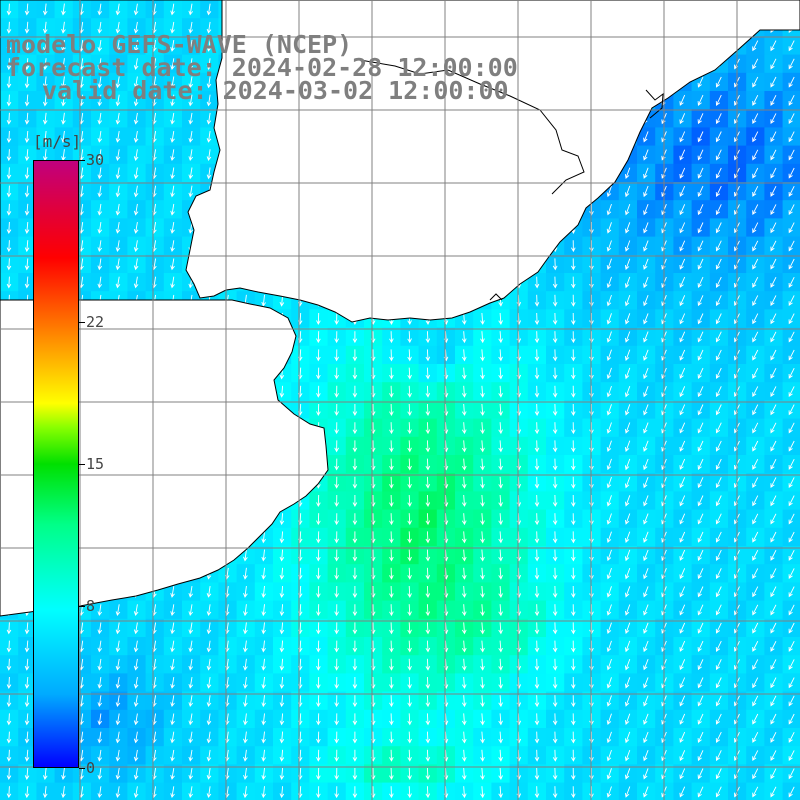  Describe the element at coordinates (791, 791) in the screenshot. I see `wind-cell` at that location.